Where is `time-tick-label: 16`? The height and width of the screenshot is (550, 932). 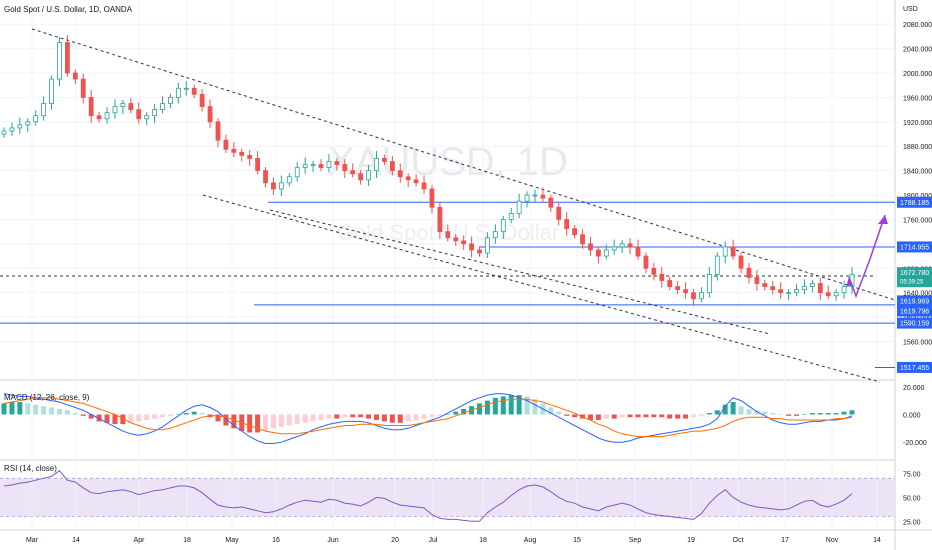 time-tick-label: 16 is located at coordinates (276, 540).